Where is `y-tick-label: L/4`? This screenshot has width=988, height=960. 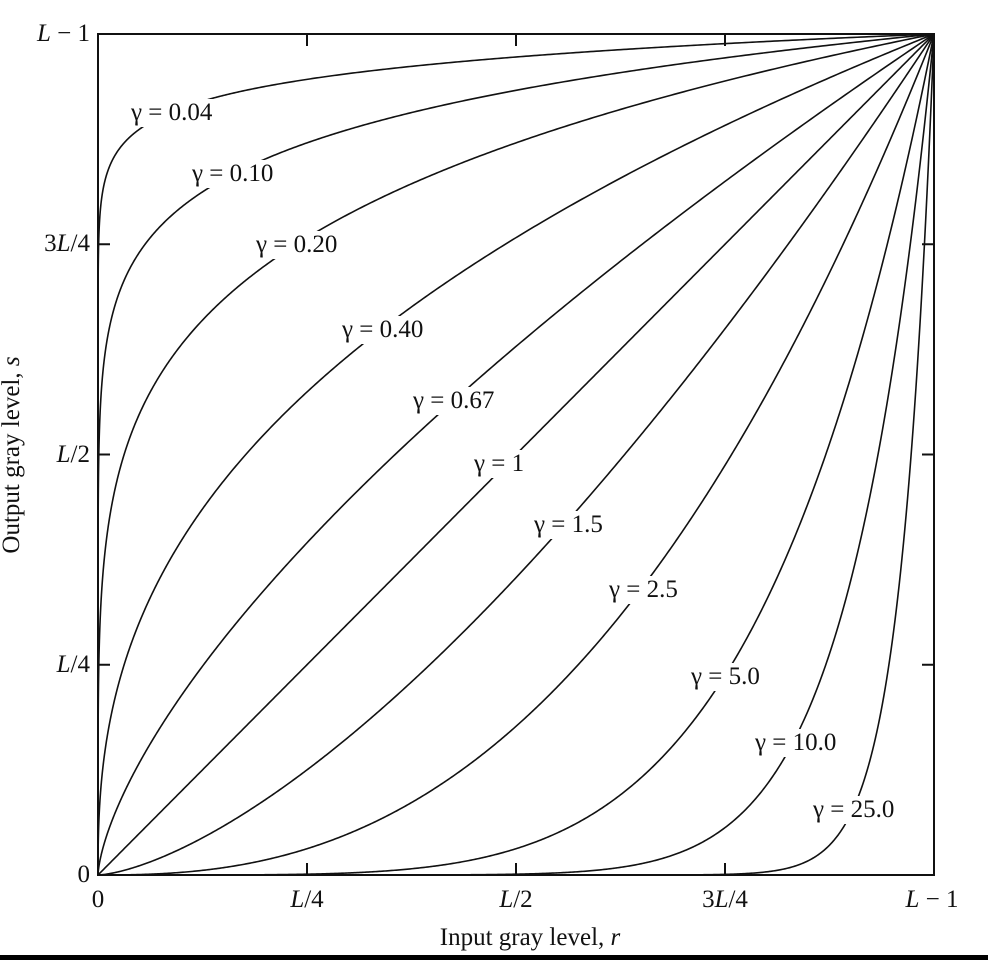
y-tick-label: L/4 is located at coordinates (73, 664).